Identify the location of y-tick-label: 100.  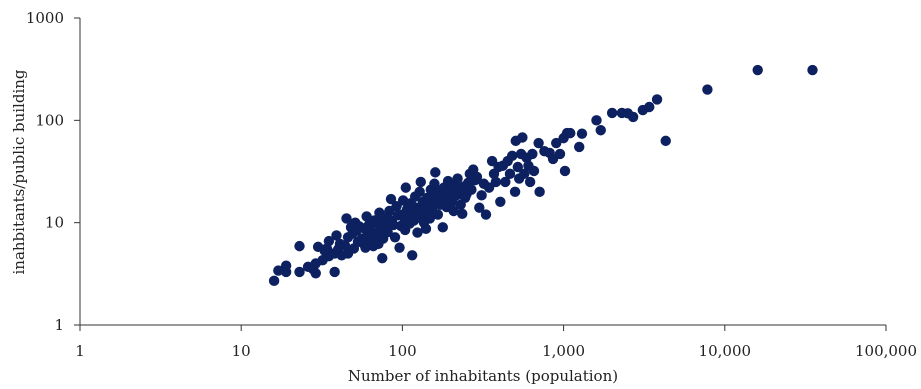
(49, 120).